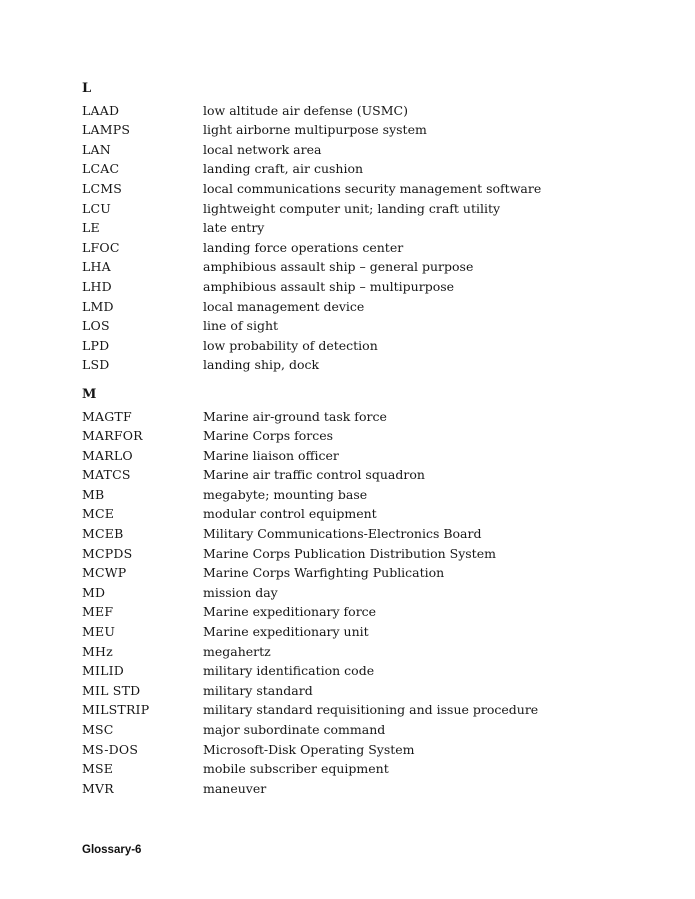  I want to click on glossary-row: LE late entry, so click(362, 228).